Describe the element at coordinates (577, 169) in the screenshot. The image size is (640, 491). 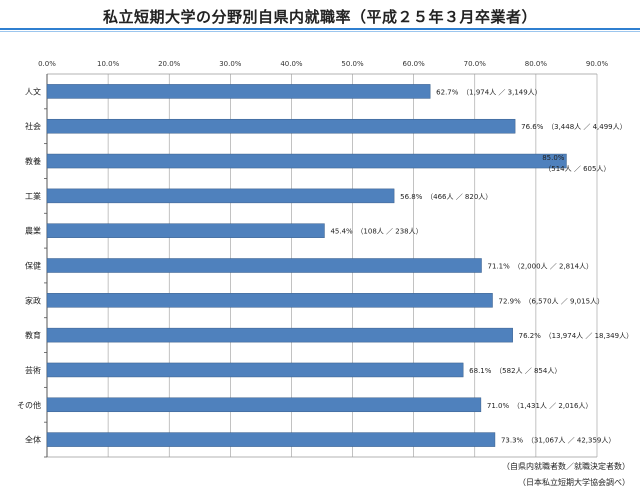
I see `count-label: （514人 ／ 605人）` at that location.